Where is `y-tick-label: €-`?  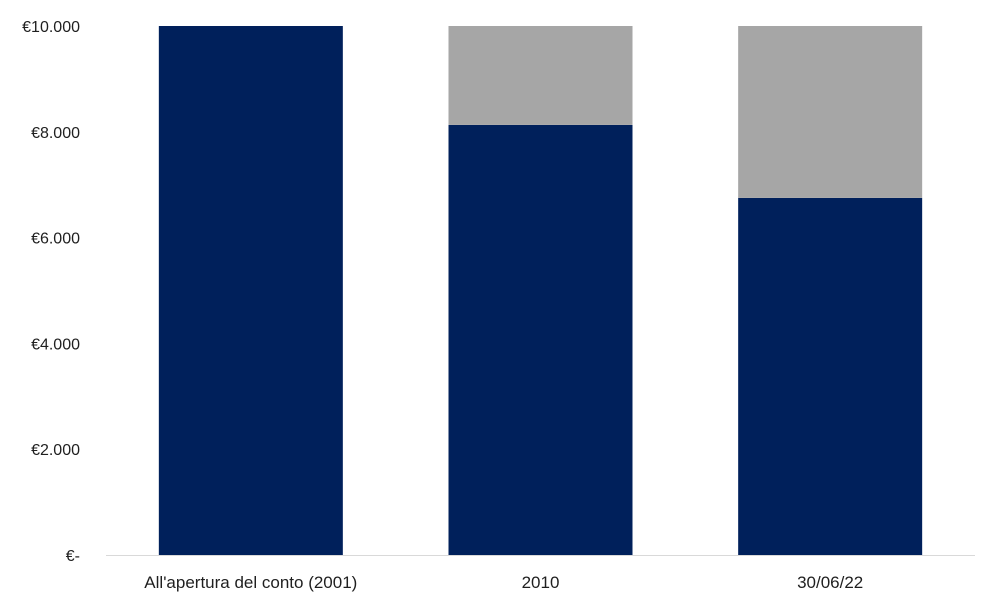 y-tick-label: €- is located at coordinates (73, 556).